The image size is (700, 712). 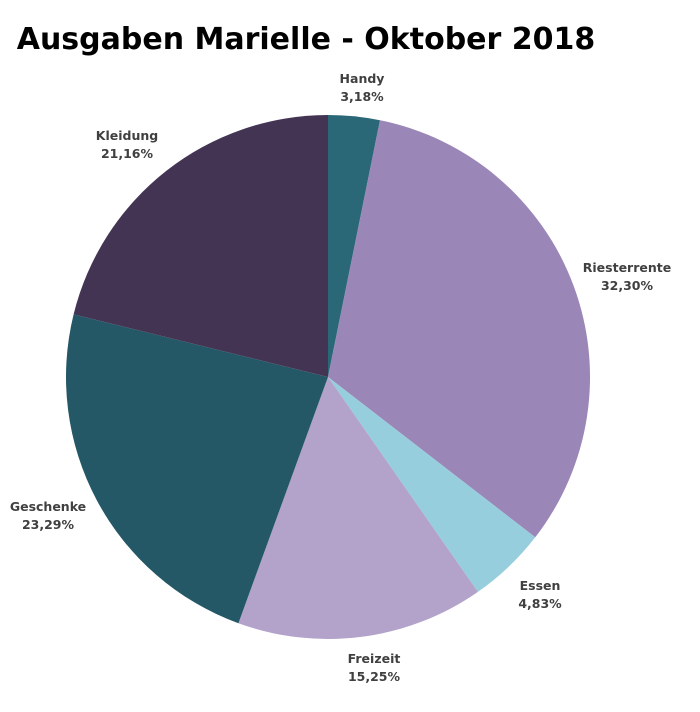 I want to click on pie-slice-freizeit, so click(x=358, y=508).